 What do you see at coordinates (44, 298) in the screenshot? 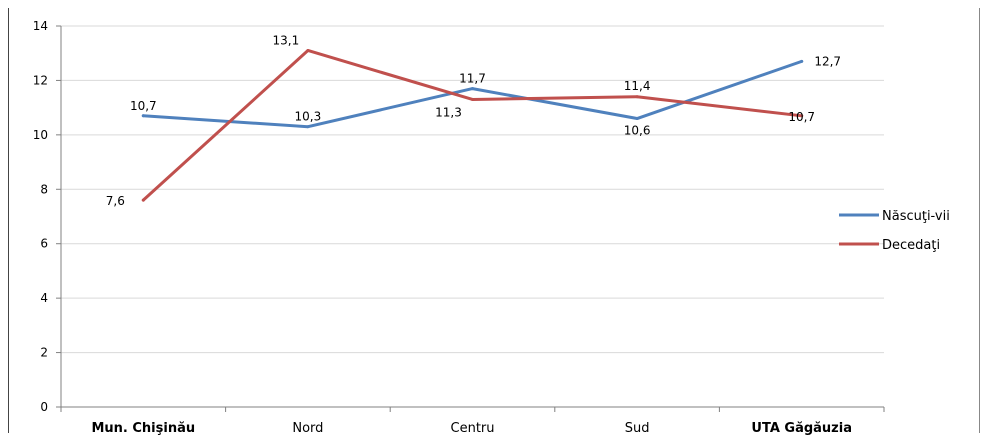
I see `y-tick-label-2: 4` at bounding box center [44, 298].